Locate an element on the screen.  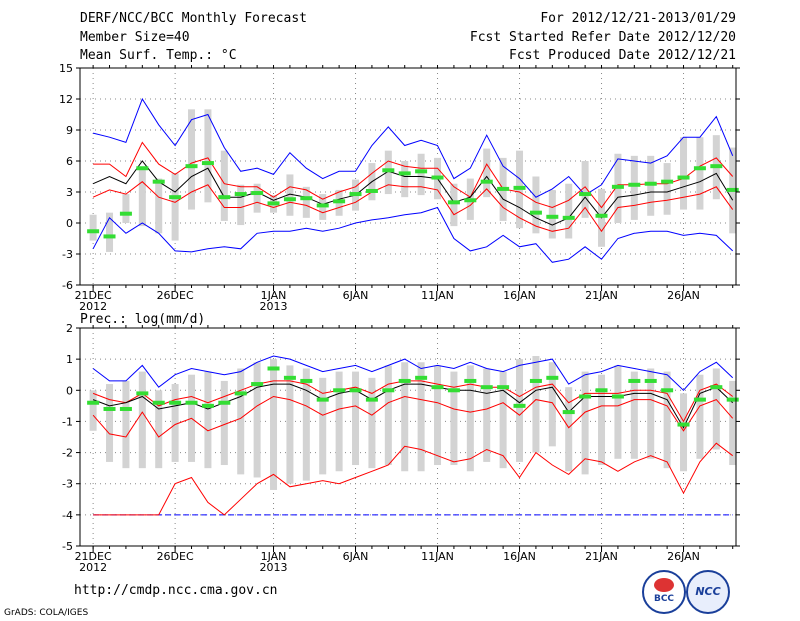
y-tick-label: 0 is located at coordinates (69, 390).